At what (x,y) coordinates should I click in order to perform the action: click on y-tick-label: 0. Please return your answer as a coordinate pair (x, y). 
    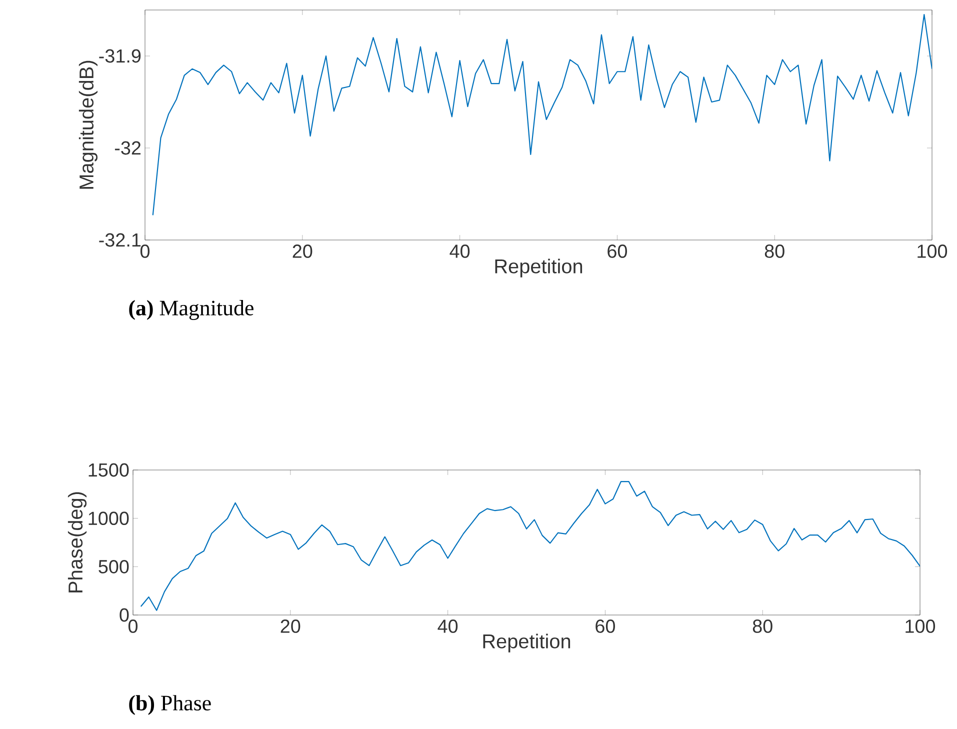
    Looking at the image, I should click on (124, 615).